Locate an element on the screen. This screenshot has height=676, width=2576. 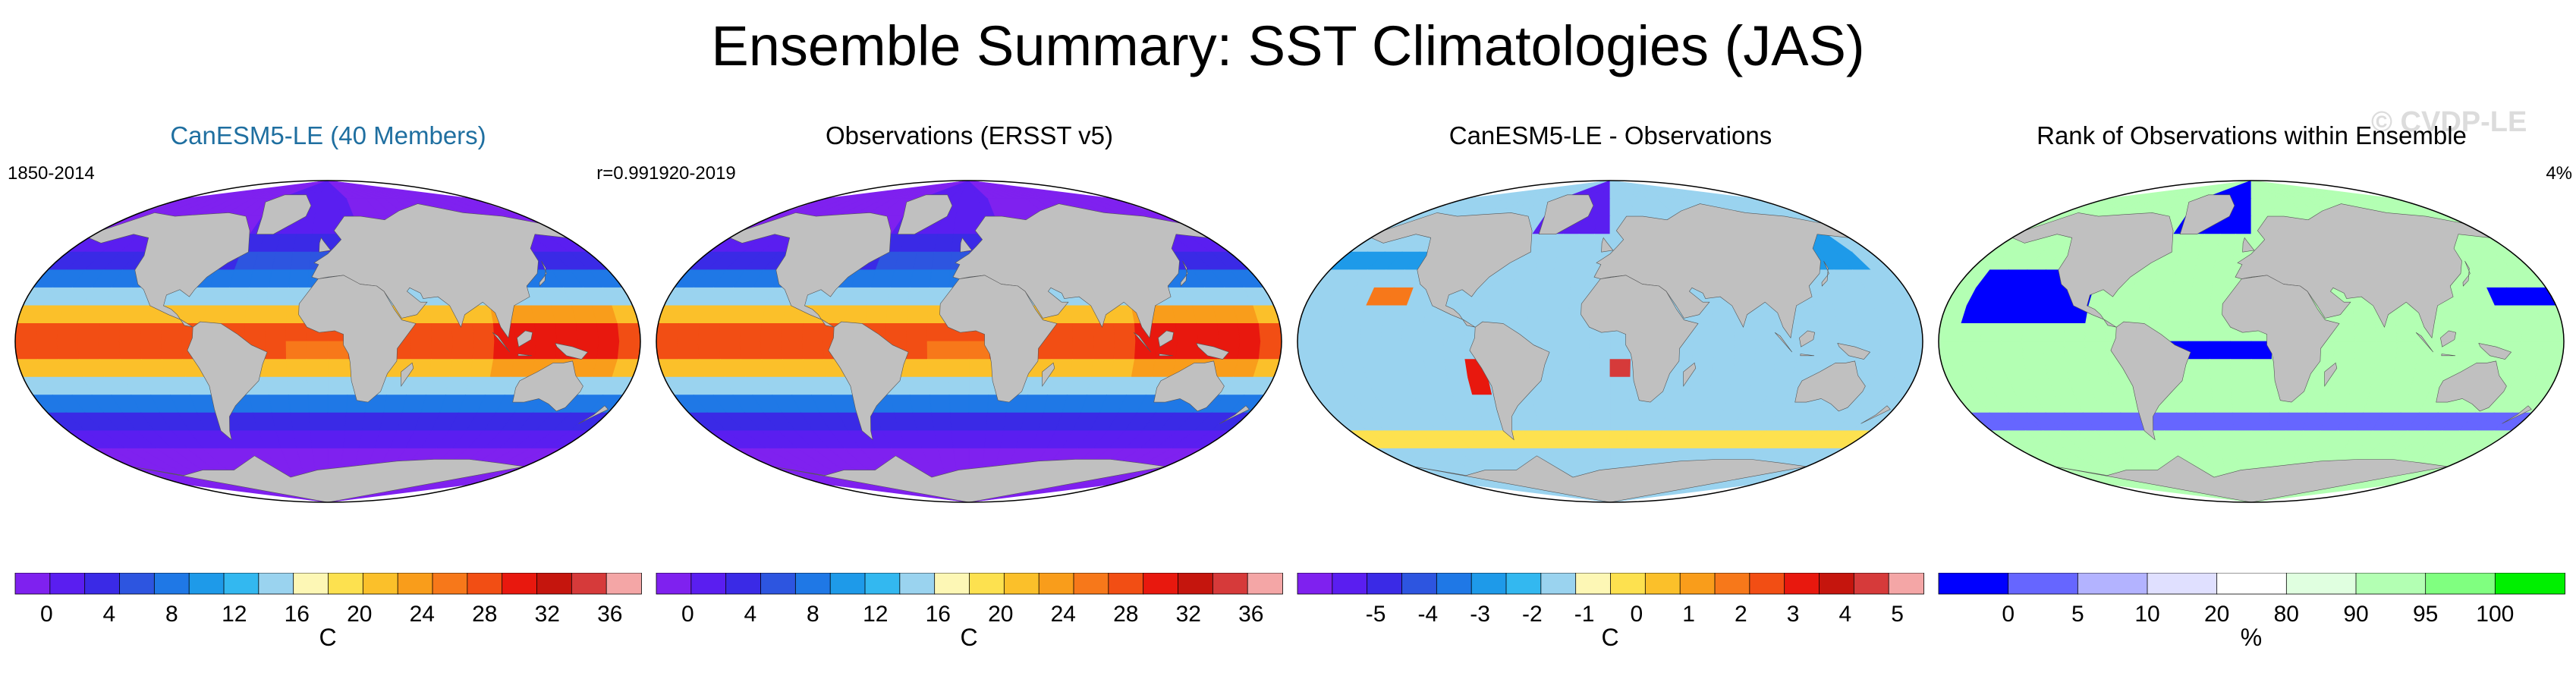
rank-percent-label: 4% is located at coordinates (2559, 173).